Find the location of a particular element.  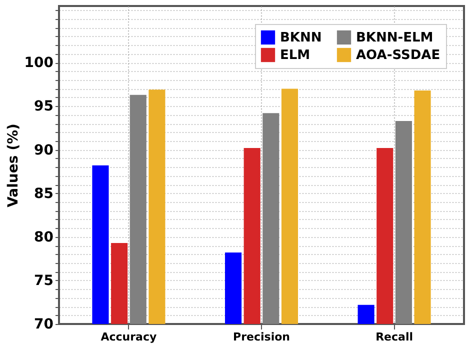

legend-label: BKNN is located at coordinates (301, 38).